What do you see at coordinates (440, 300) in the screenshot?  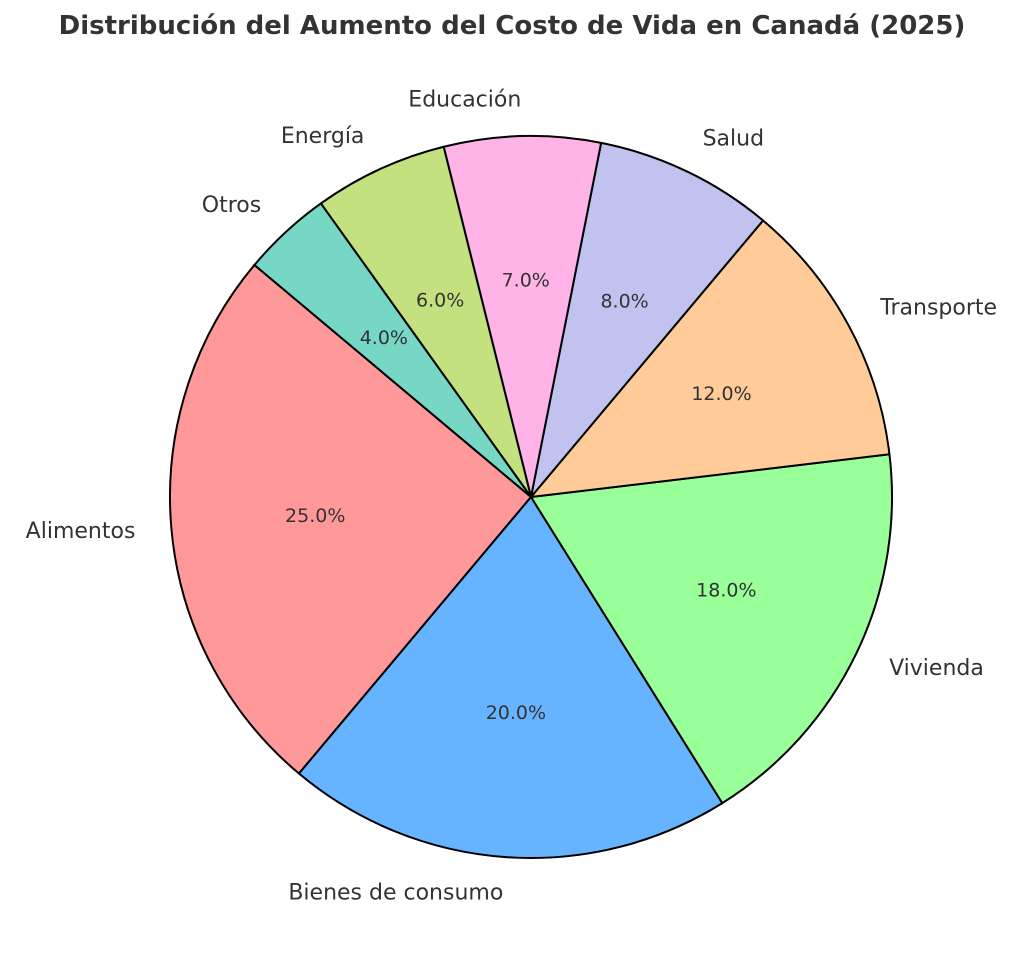 I see `slice-percent-energia: 6.0%` at bounding box center [440, 300].